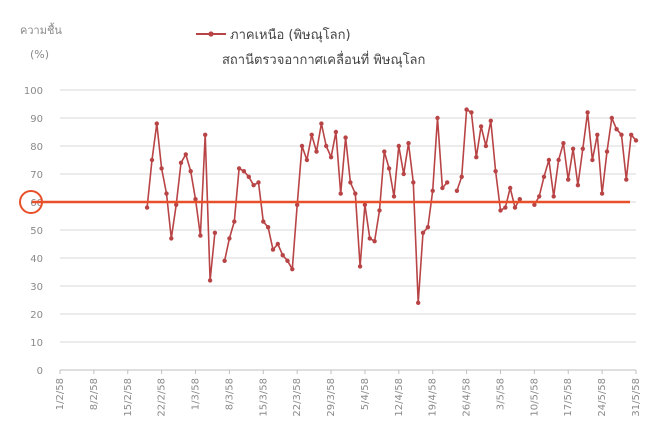  Describe the element at coordinates (36, 259) in the screenshot. I see `y-tick-label: 40` at that location.